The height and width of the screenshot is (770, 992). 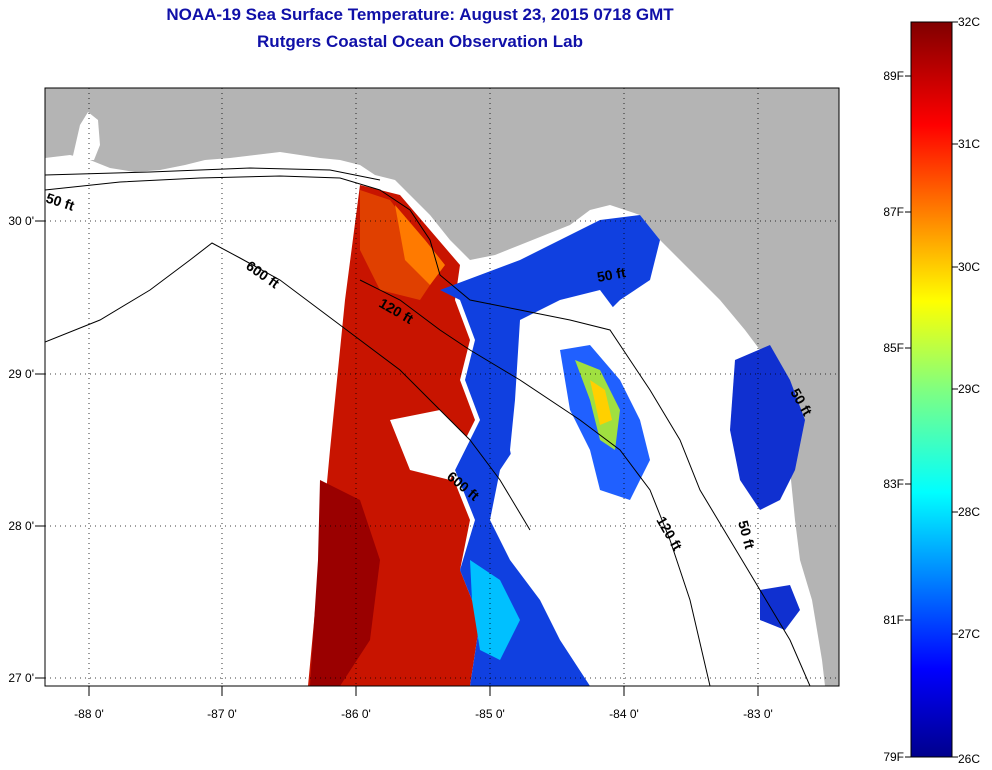 I want to click on lon-tick-label: -88 0', so click(x=89, y=714).